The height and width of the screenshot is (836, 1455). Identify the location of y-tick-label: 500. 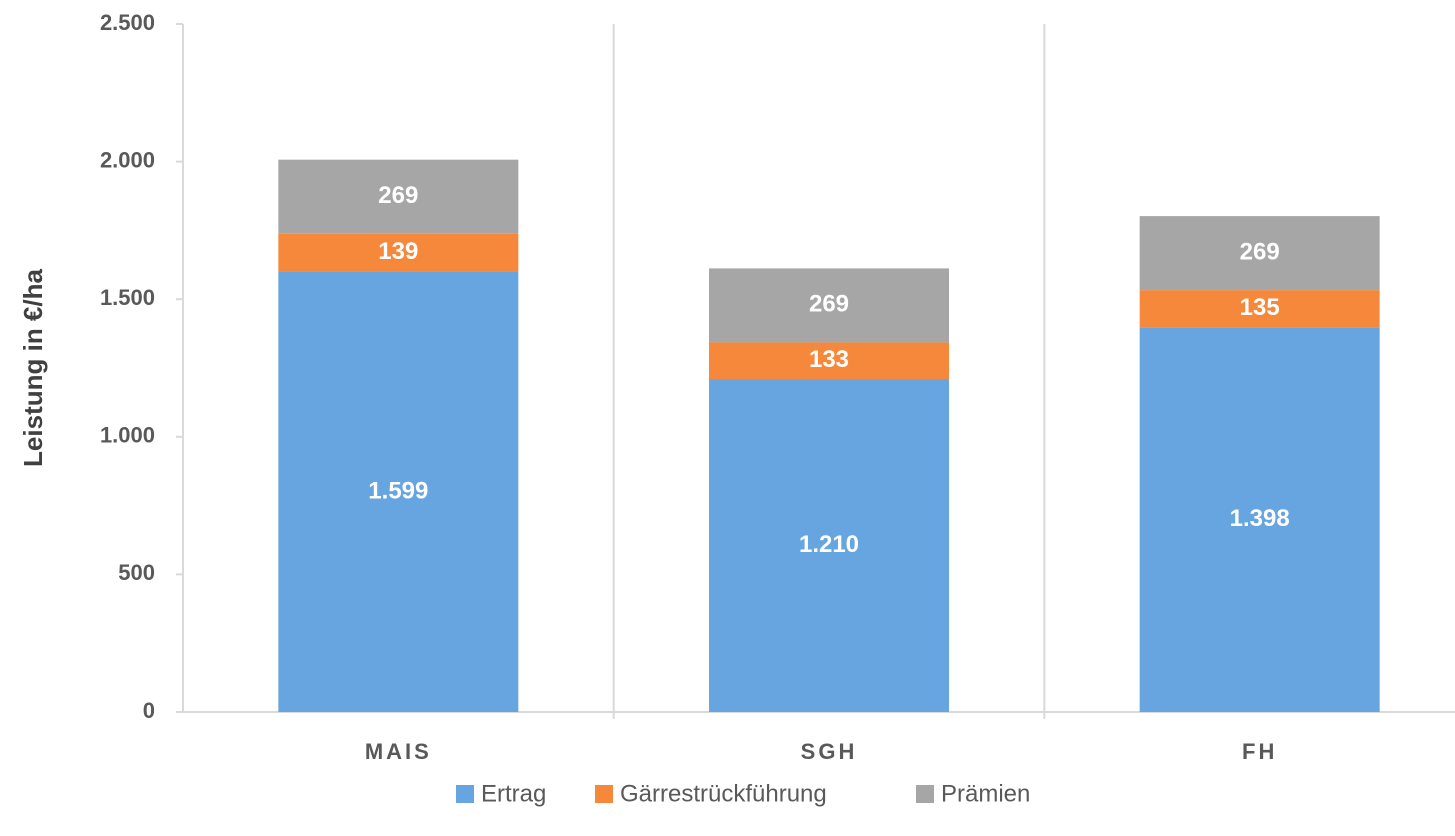
(136, 572).